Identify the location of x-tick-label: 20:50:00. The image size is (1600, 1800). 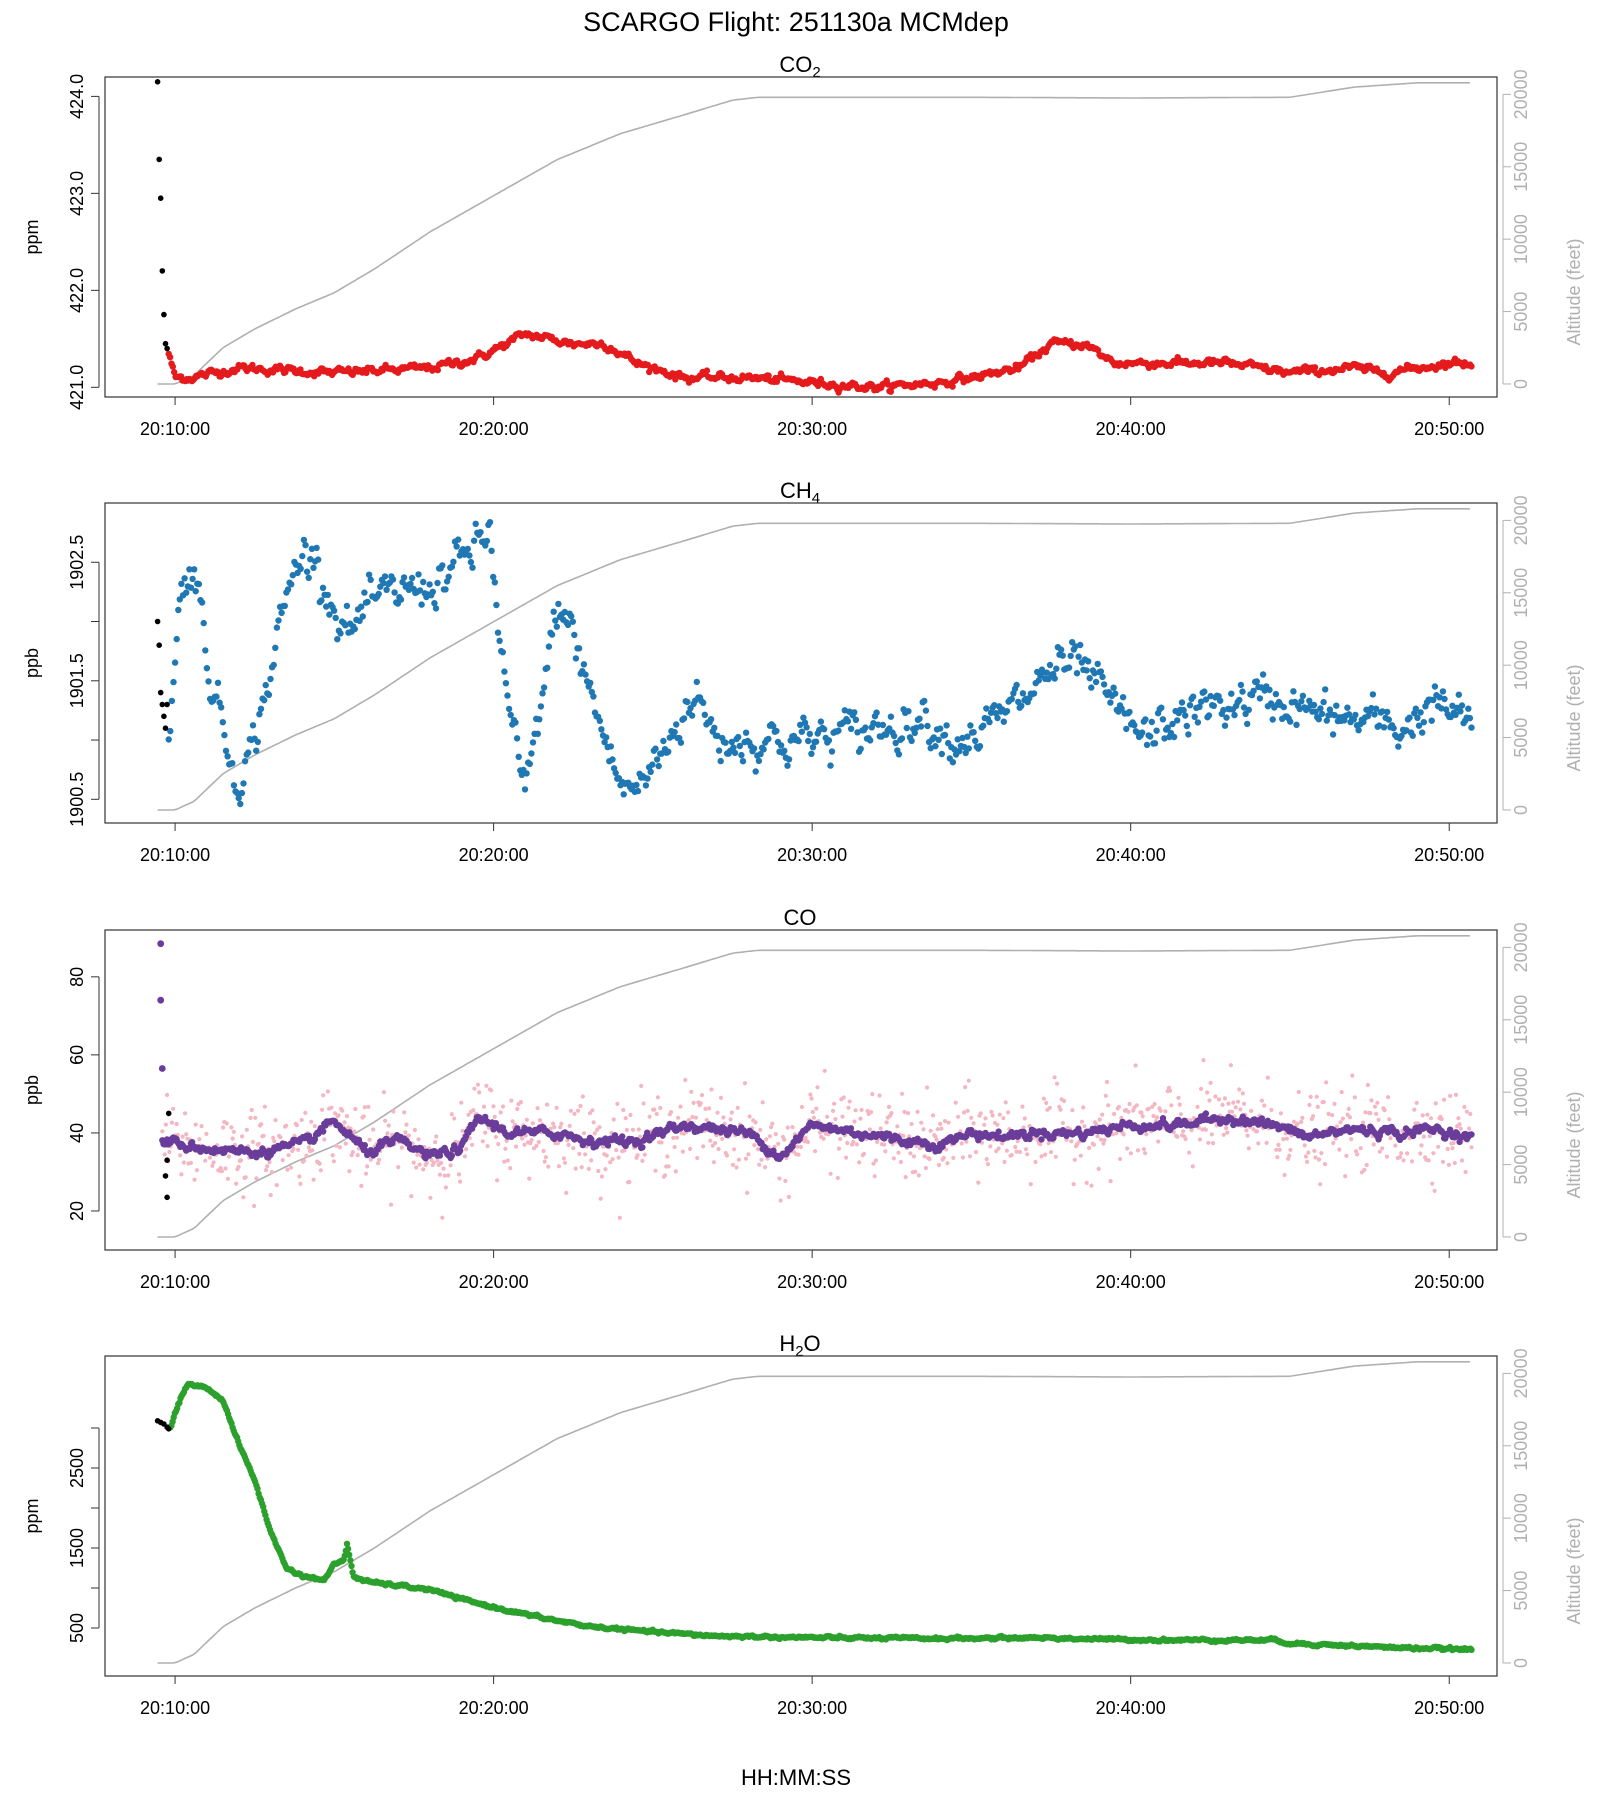
(1449, 429).